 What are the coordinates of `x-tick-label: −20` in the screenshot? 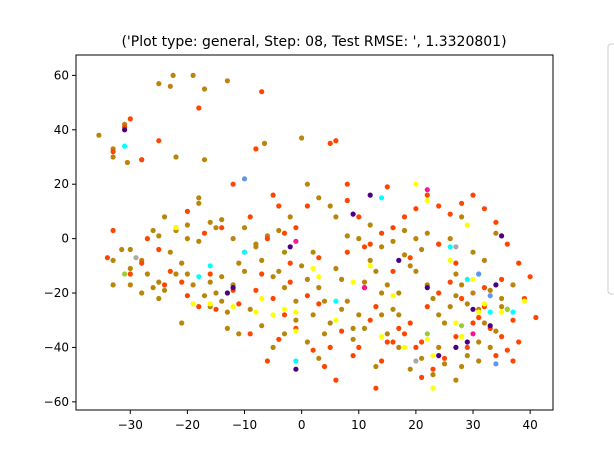 It's located at (187, 425).